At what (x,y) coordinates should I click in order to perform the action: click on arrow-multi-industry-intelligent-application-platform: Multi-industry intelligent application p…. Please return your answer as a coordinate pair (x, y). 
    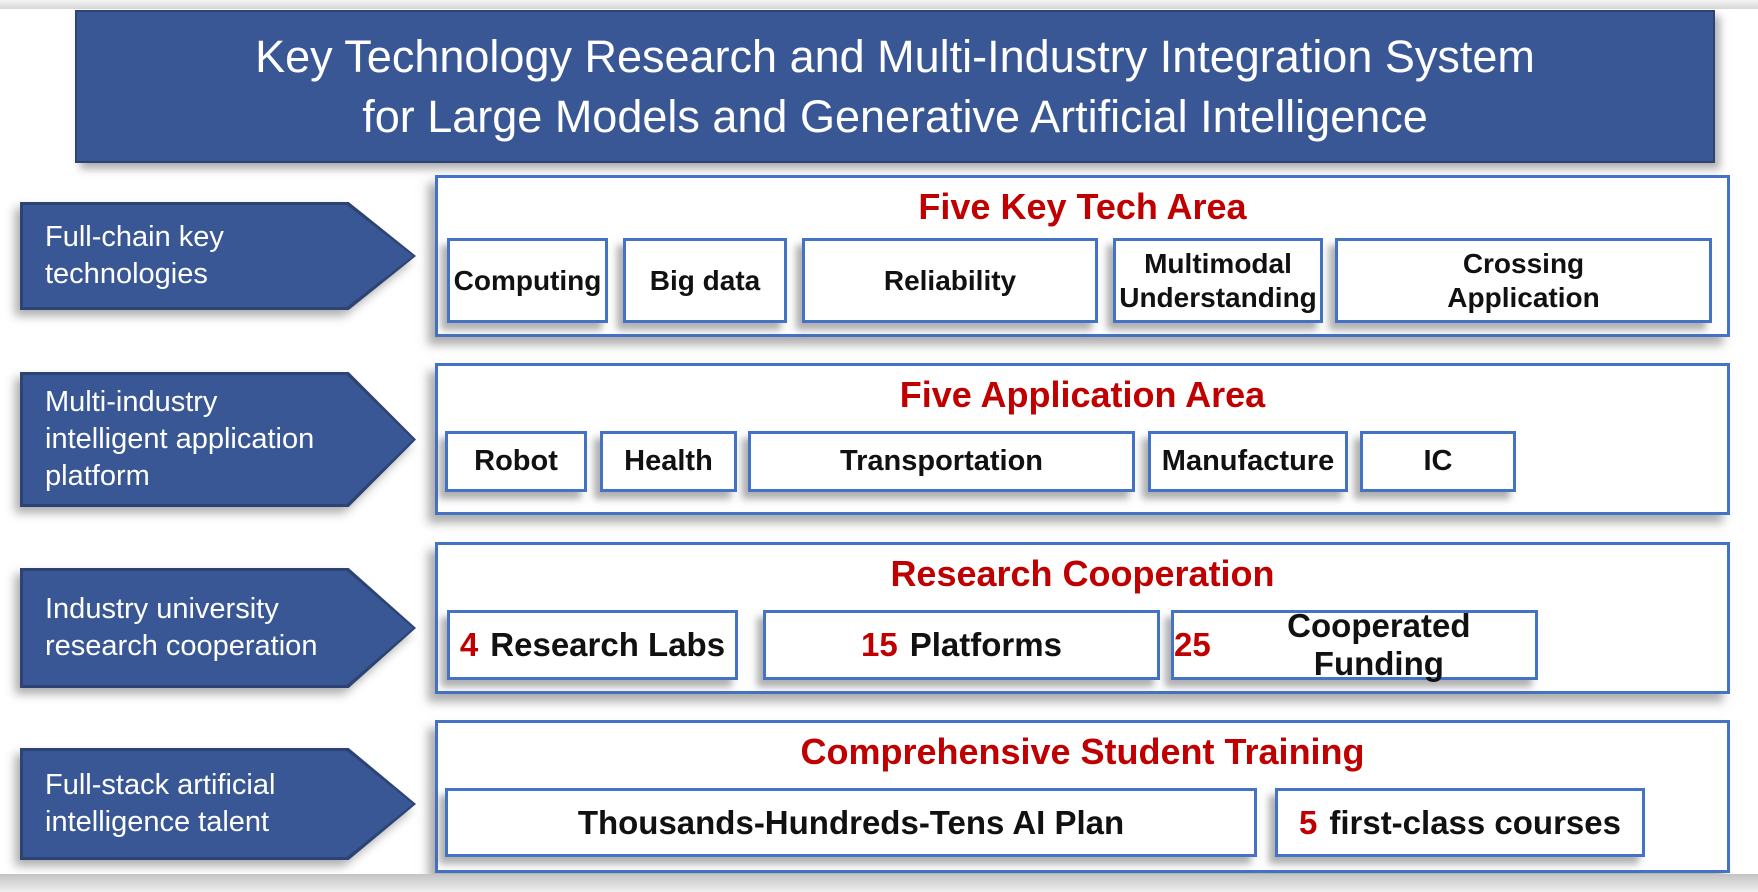
    Looking at the image, I should click on (218, 439).